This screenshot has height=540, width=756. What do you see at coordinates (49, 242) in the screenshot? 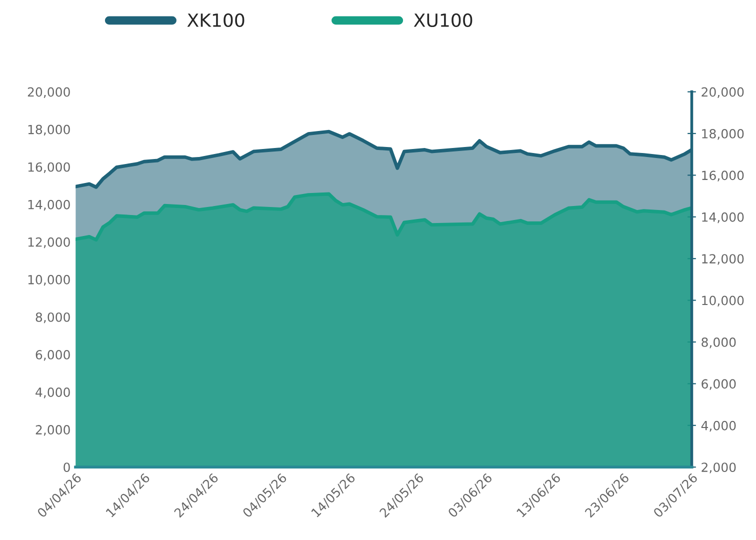
I see `y-tick-label: 12,000` at bounding box center [49, 242].